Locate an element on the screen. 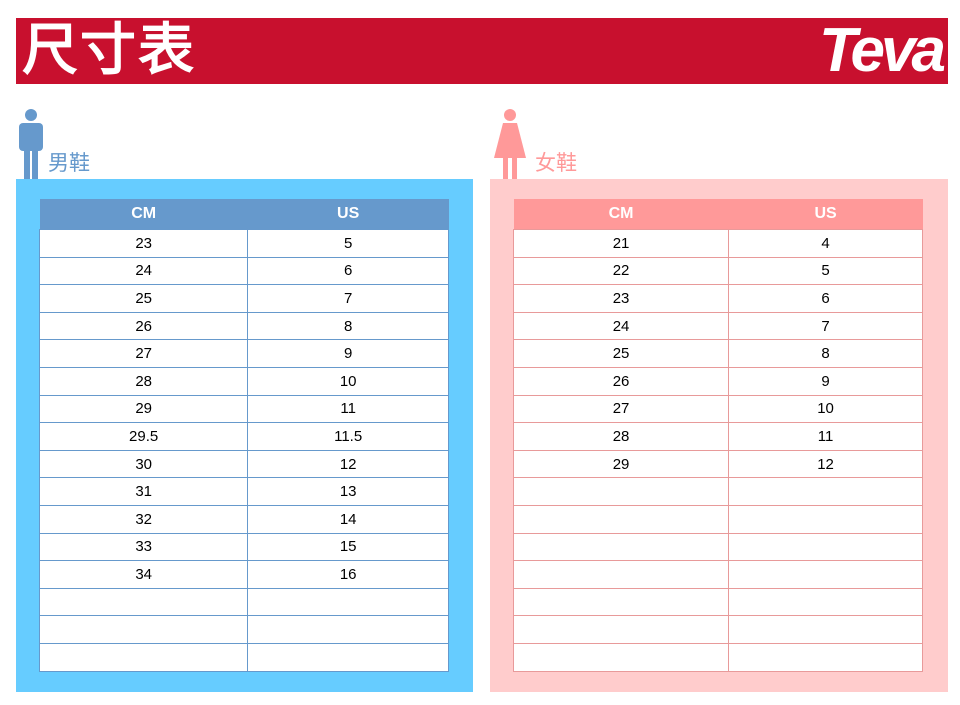  table-row: 30 12 is located at coordinates (243, 464).